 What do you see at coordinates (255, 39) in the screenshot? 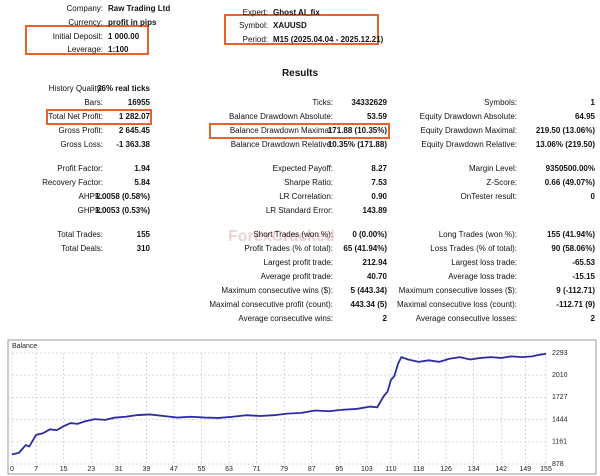
I see `header-label: Period:` at bounding box center [255, 39].